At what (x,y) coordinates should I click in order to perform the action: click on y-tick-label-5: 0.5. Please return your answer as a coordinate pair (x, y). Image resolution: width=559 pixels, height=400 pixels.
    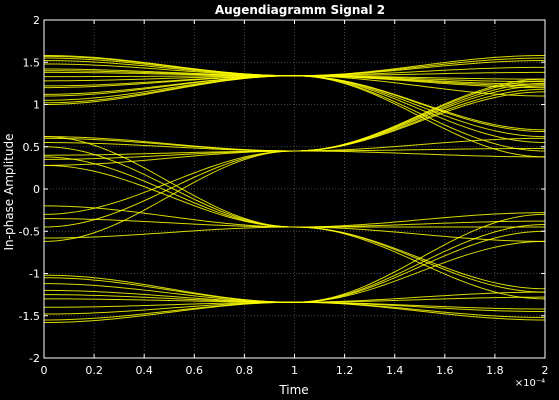
    Looking at the image, I should click on (32, 147).